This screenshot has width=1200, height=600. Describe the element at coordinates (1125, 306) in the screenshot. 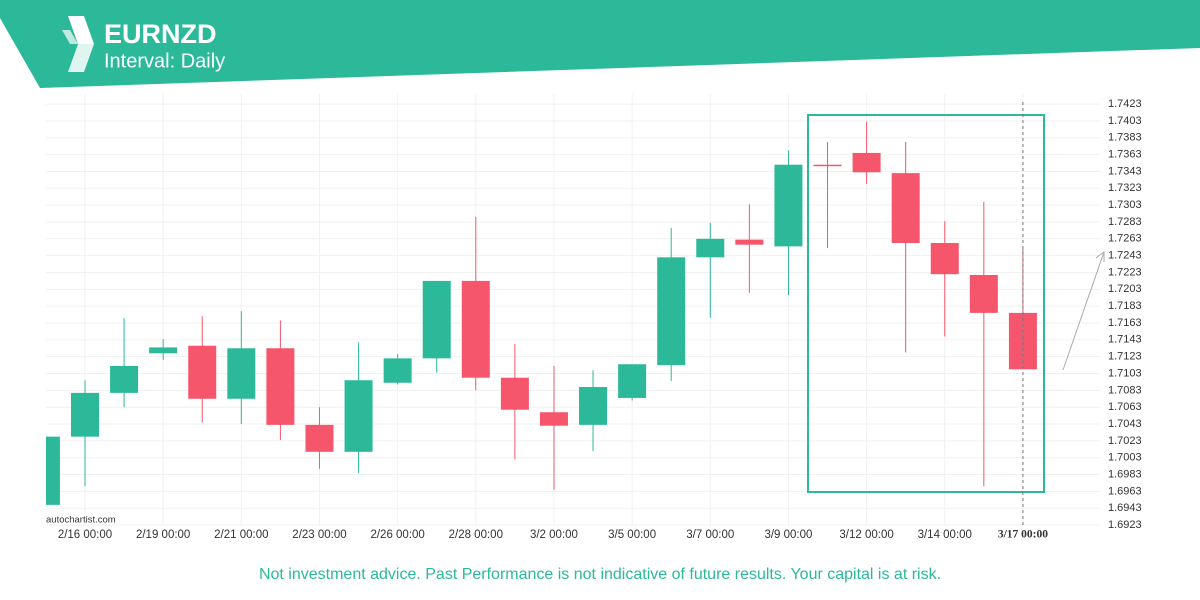

I see `y-tick-label: 1.7183` at that location.